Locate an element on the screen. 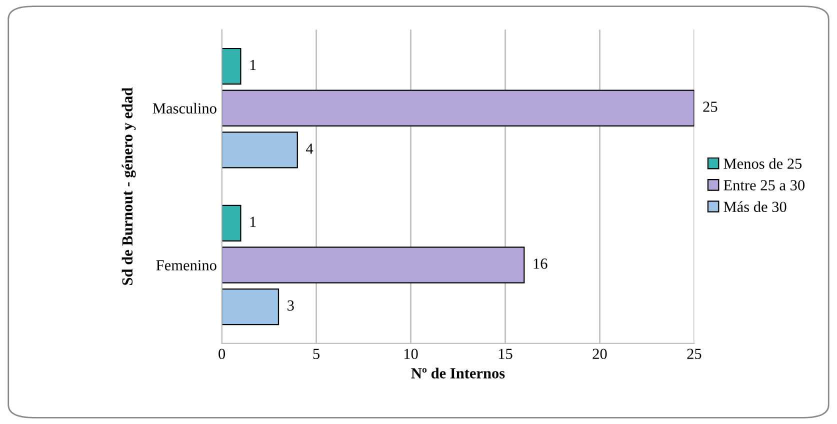  x-tick-label: 10 is located at coordinates (411, 354).